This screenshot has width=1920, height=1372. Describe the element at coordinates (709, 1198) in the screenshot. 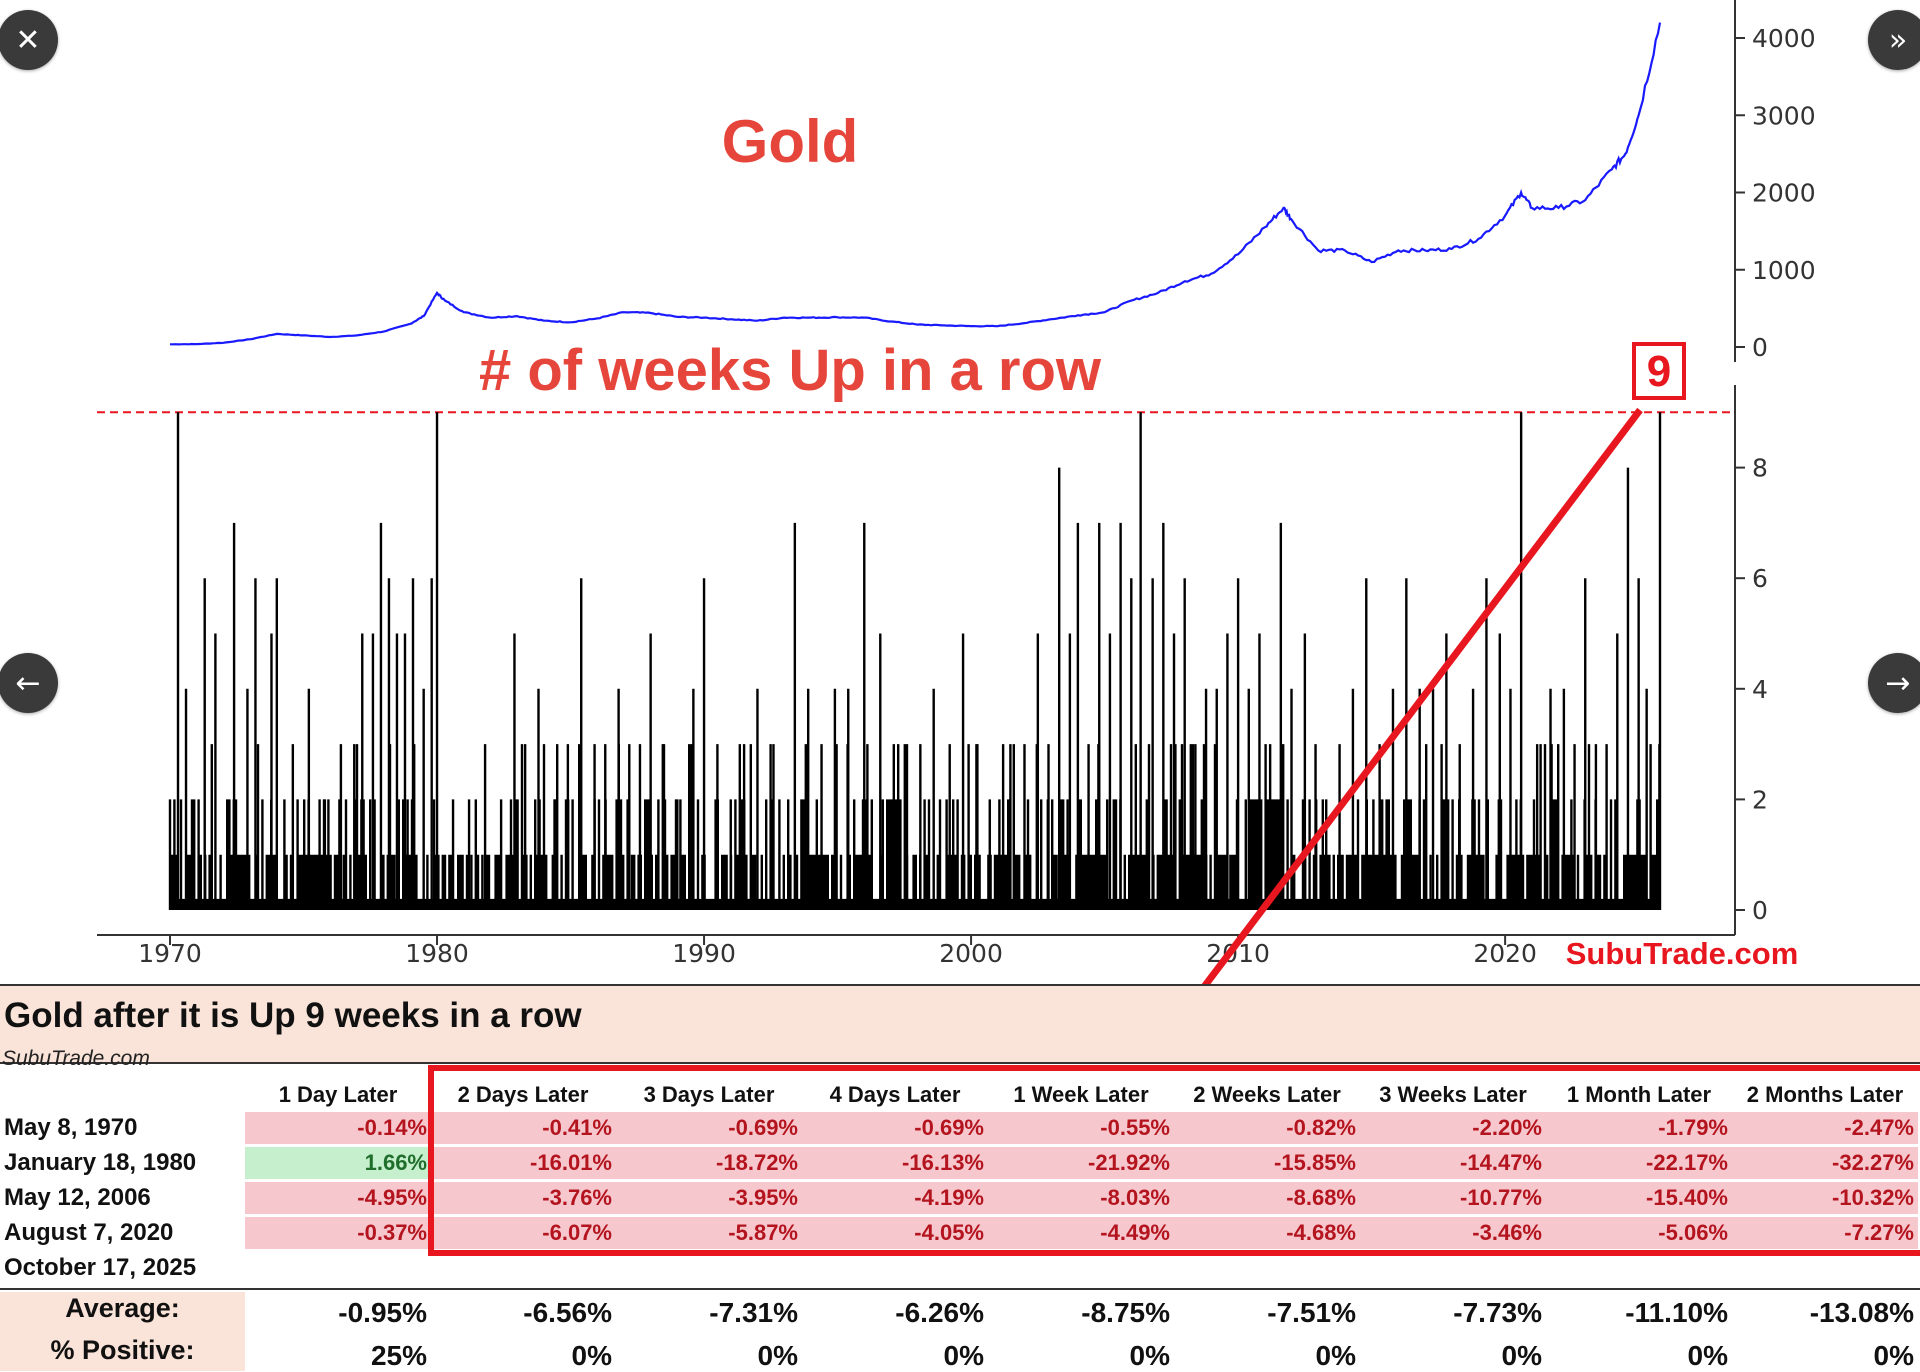

I see `result-cell: -3.95%` at that location.